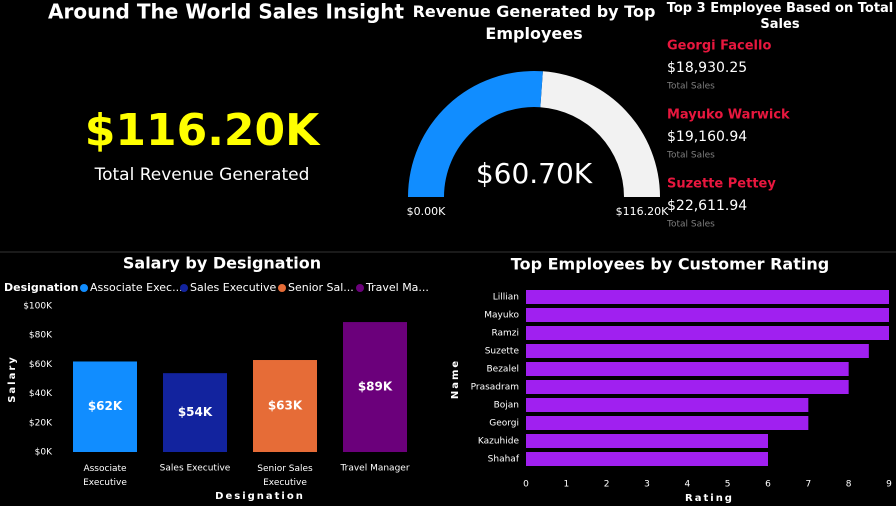 This screenshot has width=896, height=506. Describe the element at coordinates (455, 379) in the screenshot. I see `y-axis-title: Name` at that location.